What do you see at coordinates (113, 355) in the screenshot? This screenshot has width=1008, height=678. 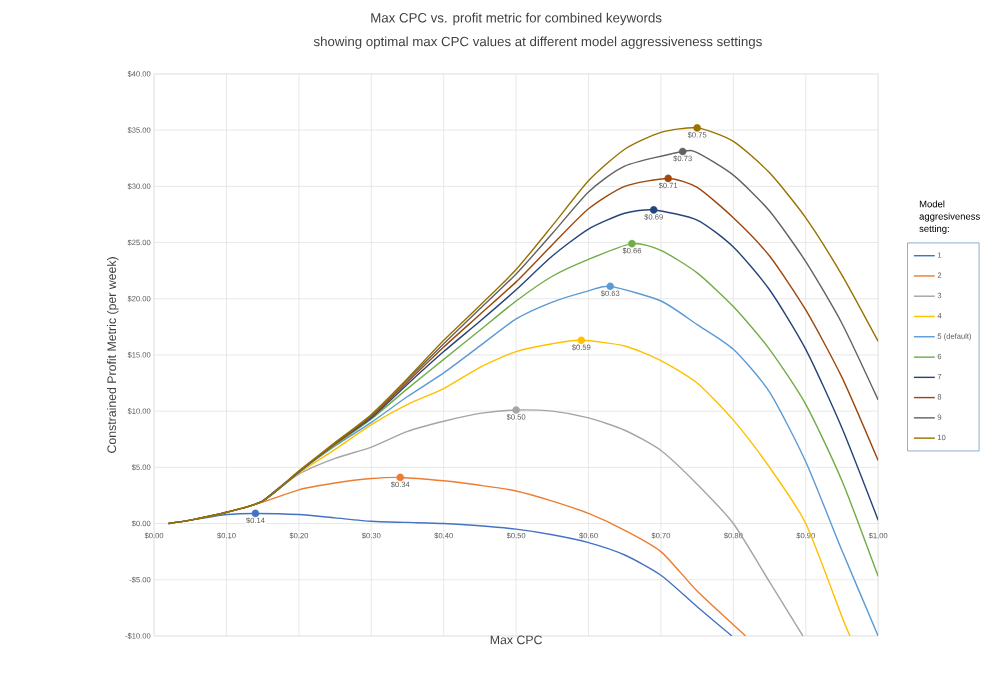 I see `y-axis-title: Constrained Profit Metric (per week)` at bounding box center [113, 355].